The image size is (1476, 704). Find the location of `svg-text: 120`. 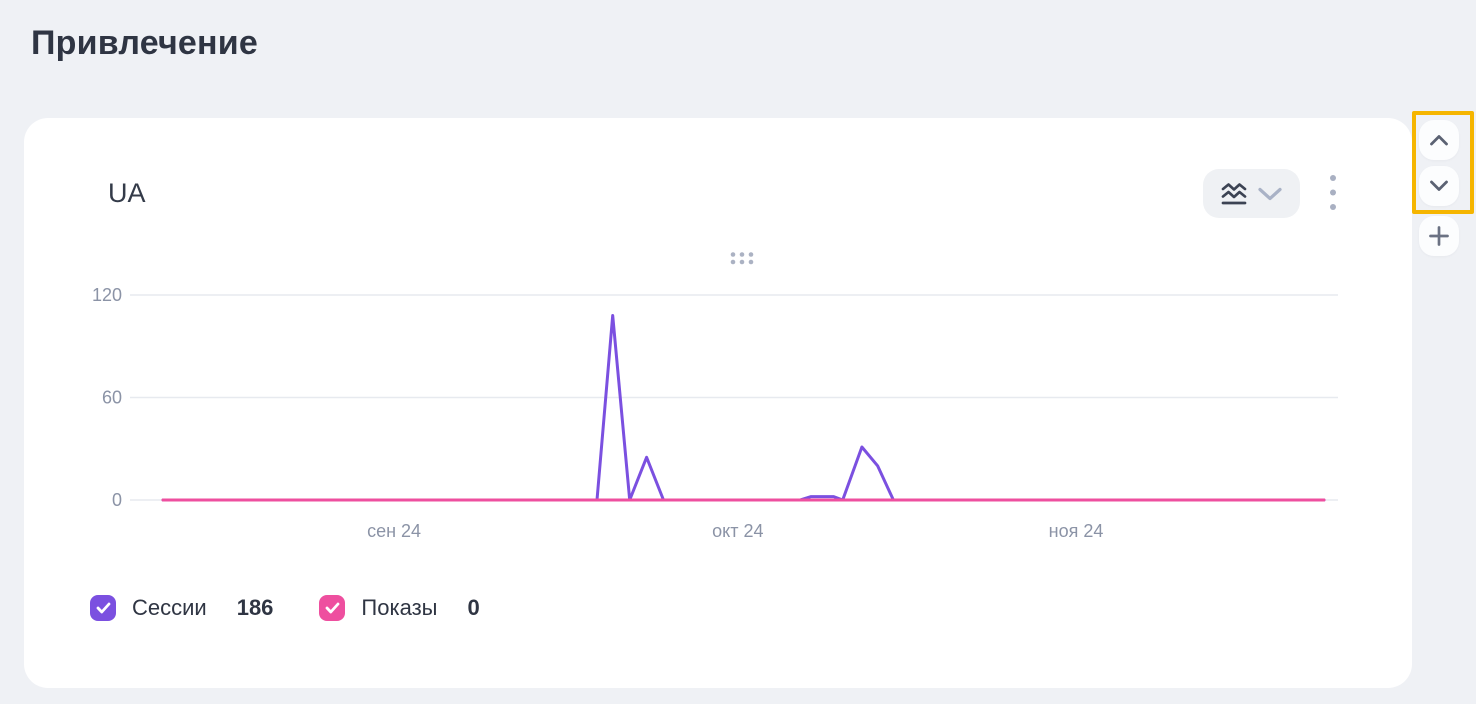

svg-text: 120 is located at coordinates (107, 295).